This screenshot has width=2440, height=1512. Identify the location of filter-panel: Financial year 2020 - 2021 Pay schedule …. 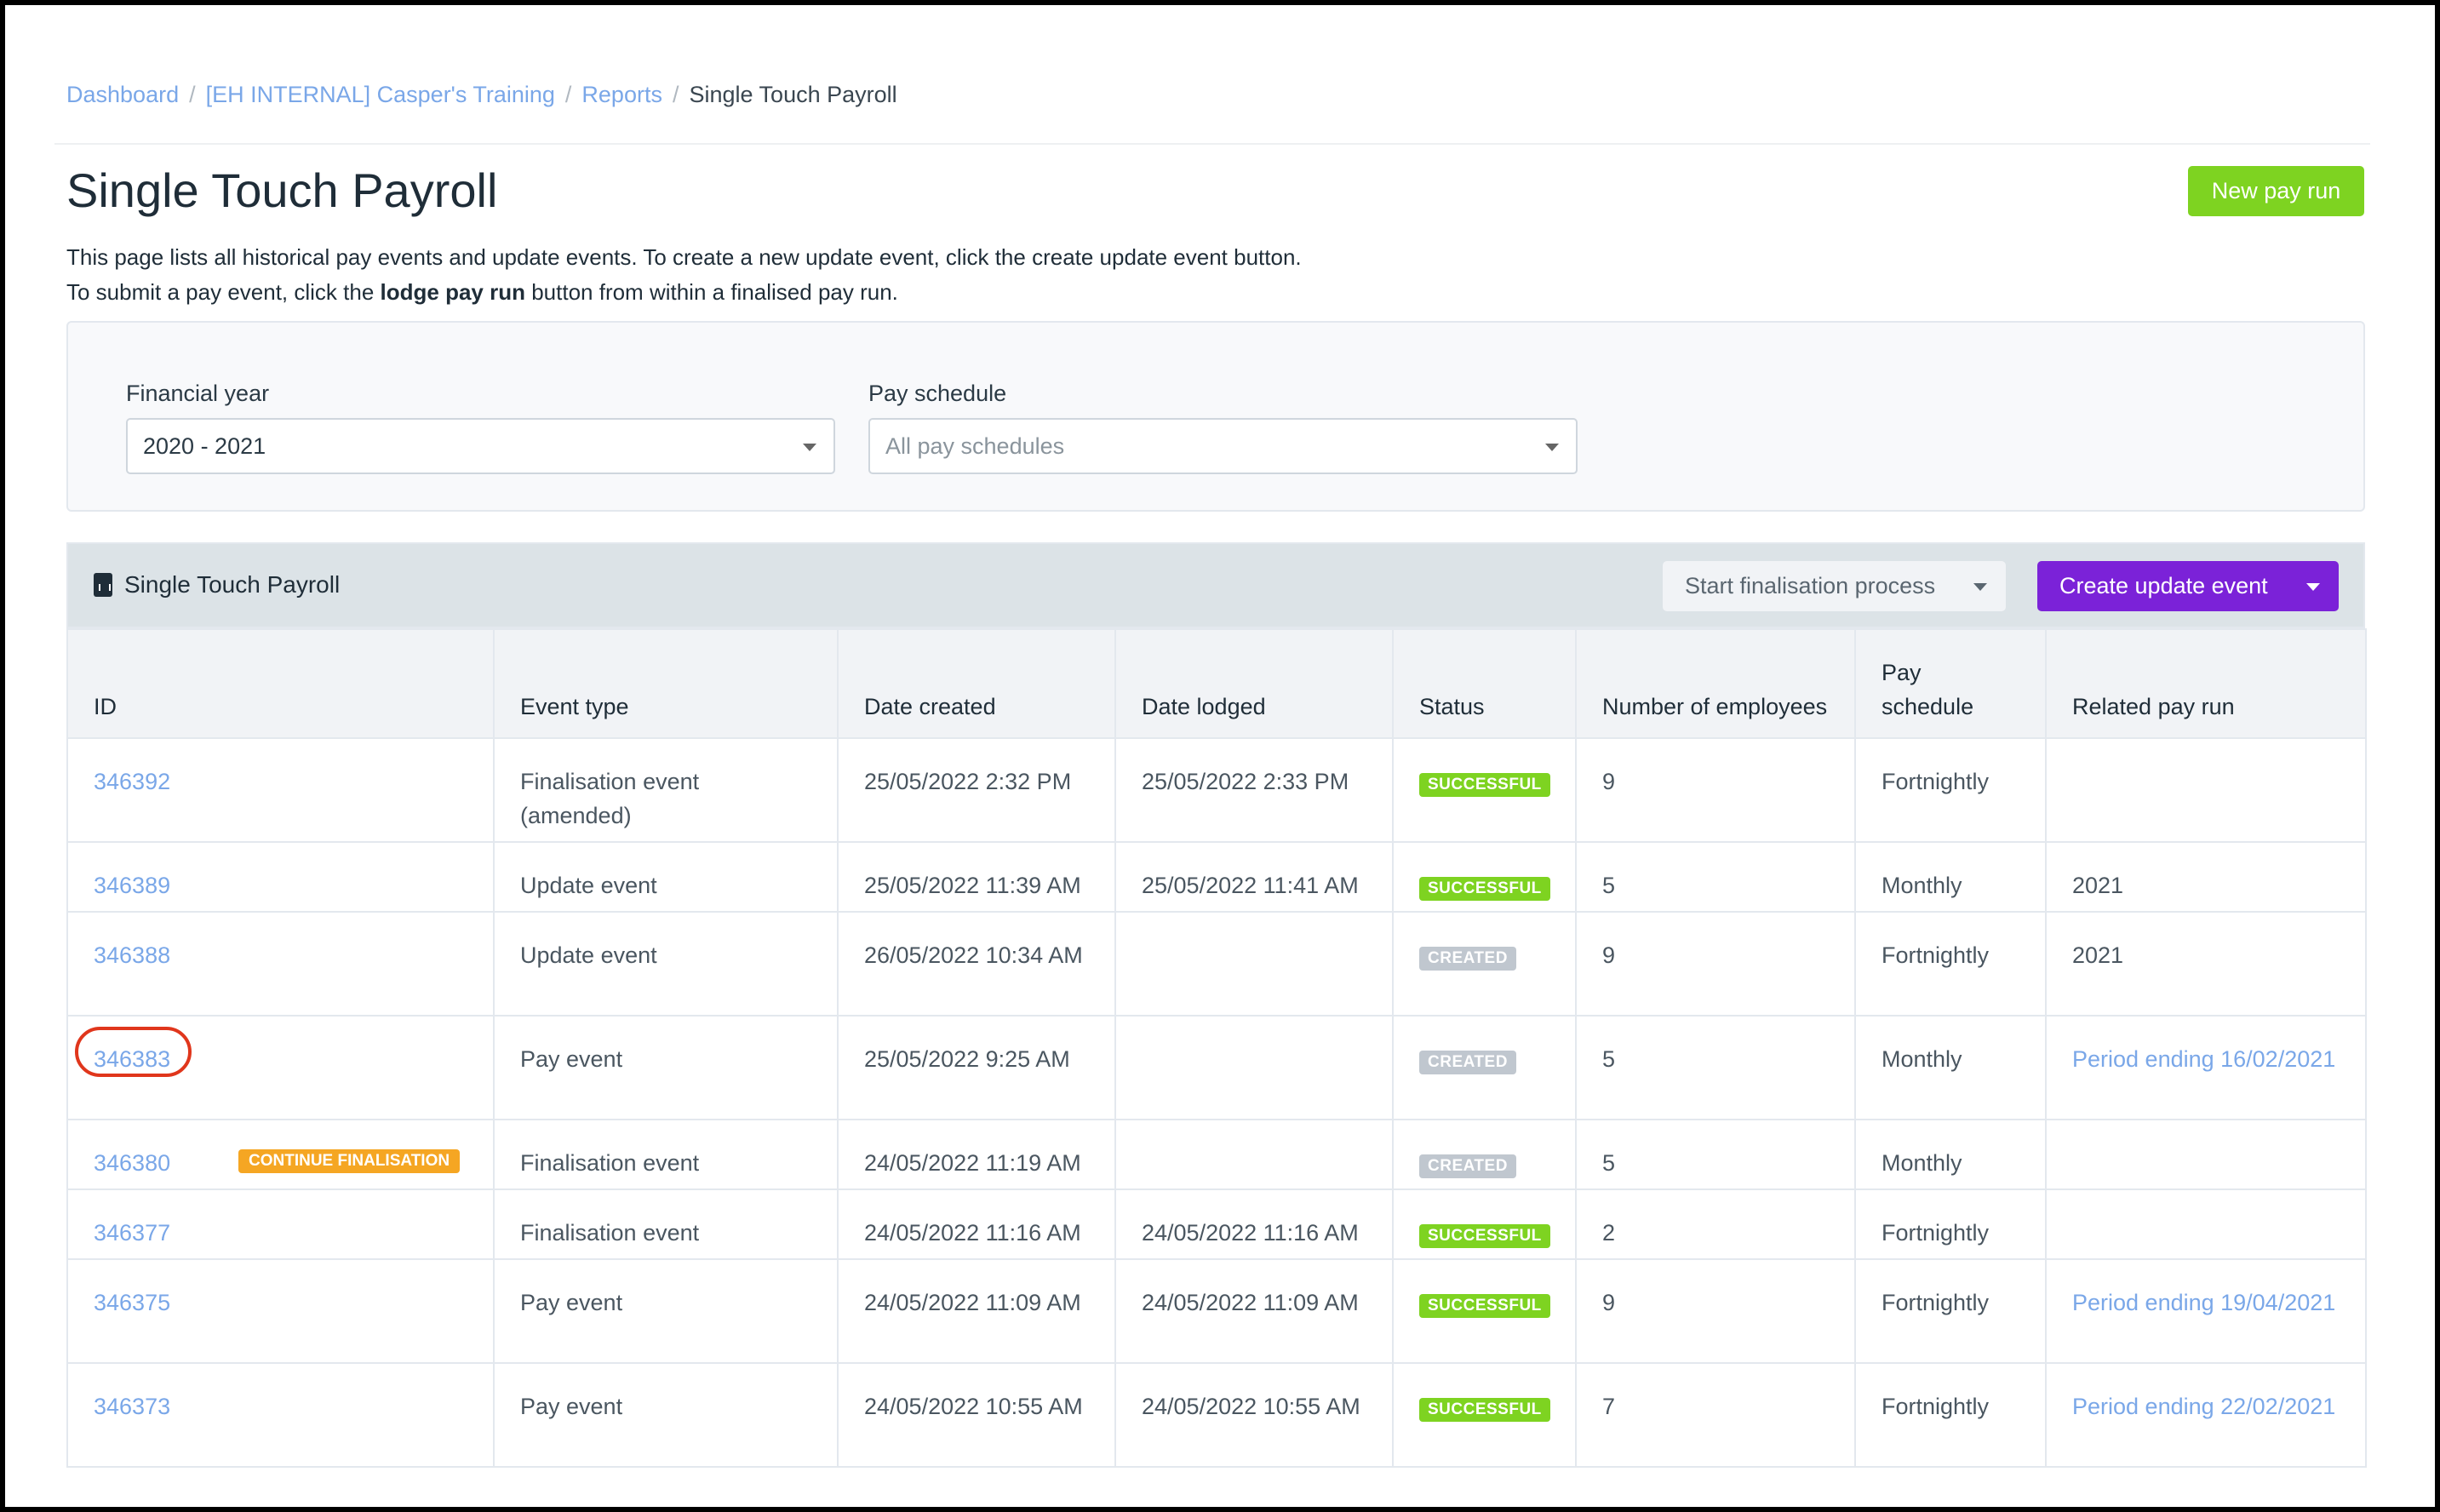
(1215, 416).